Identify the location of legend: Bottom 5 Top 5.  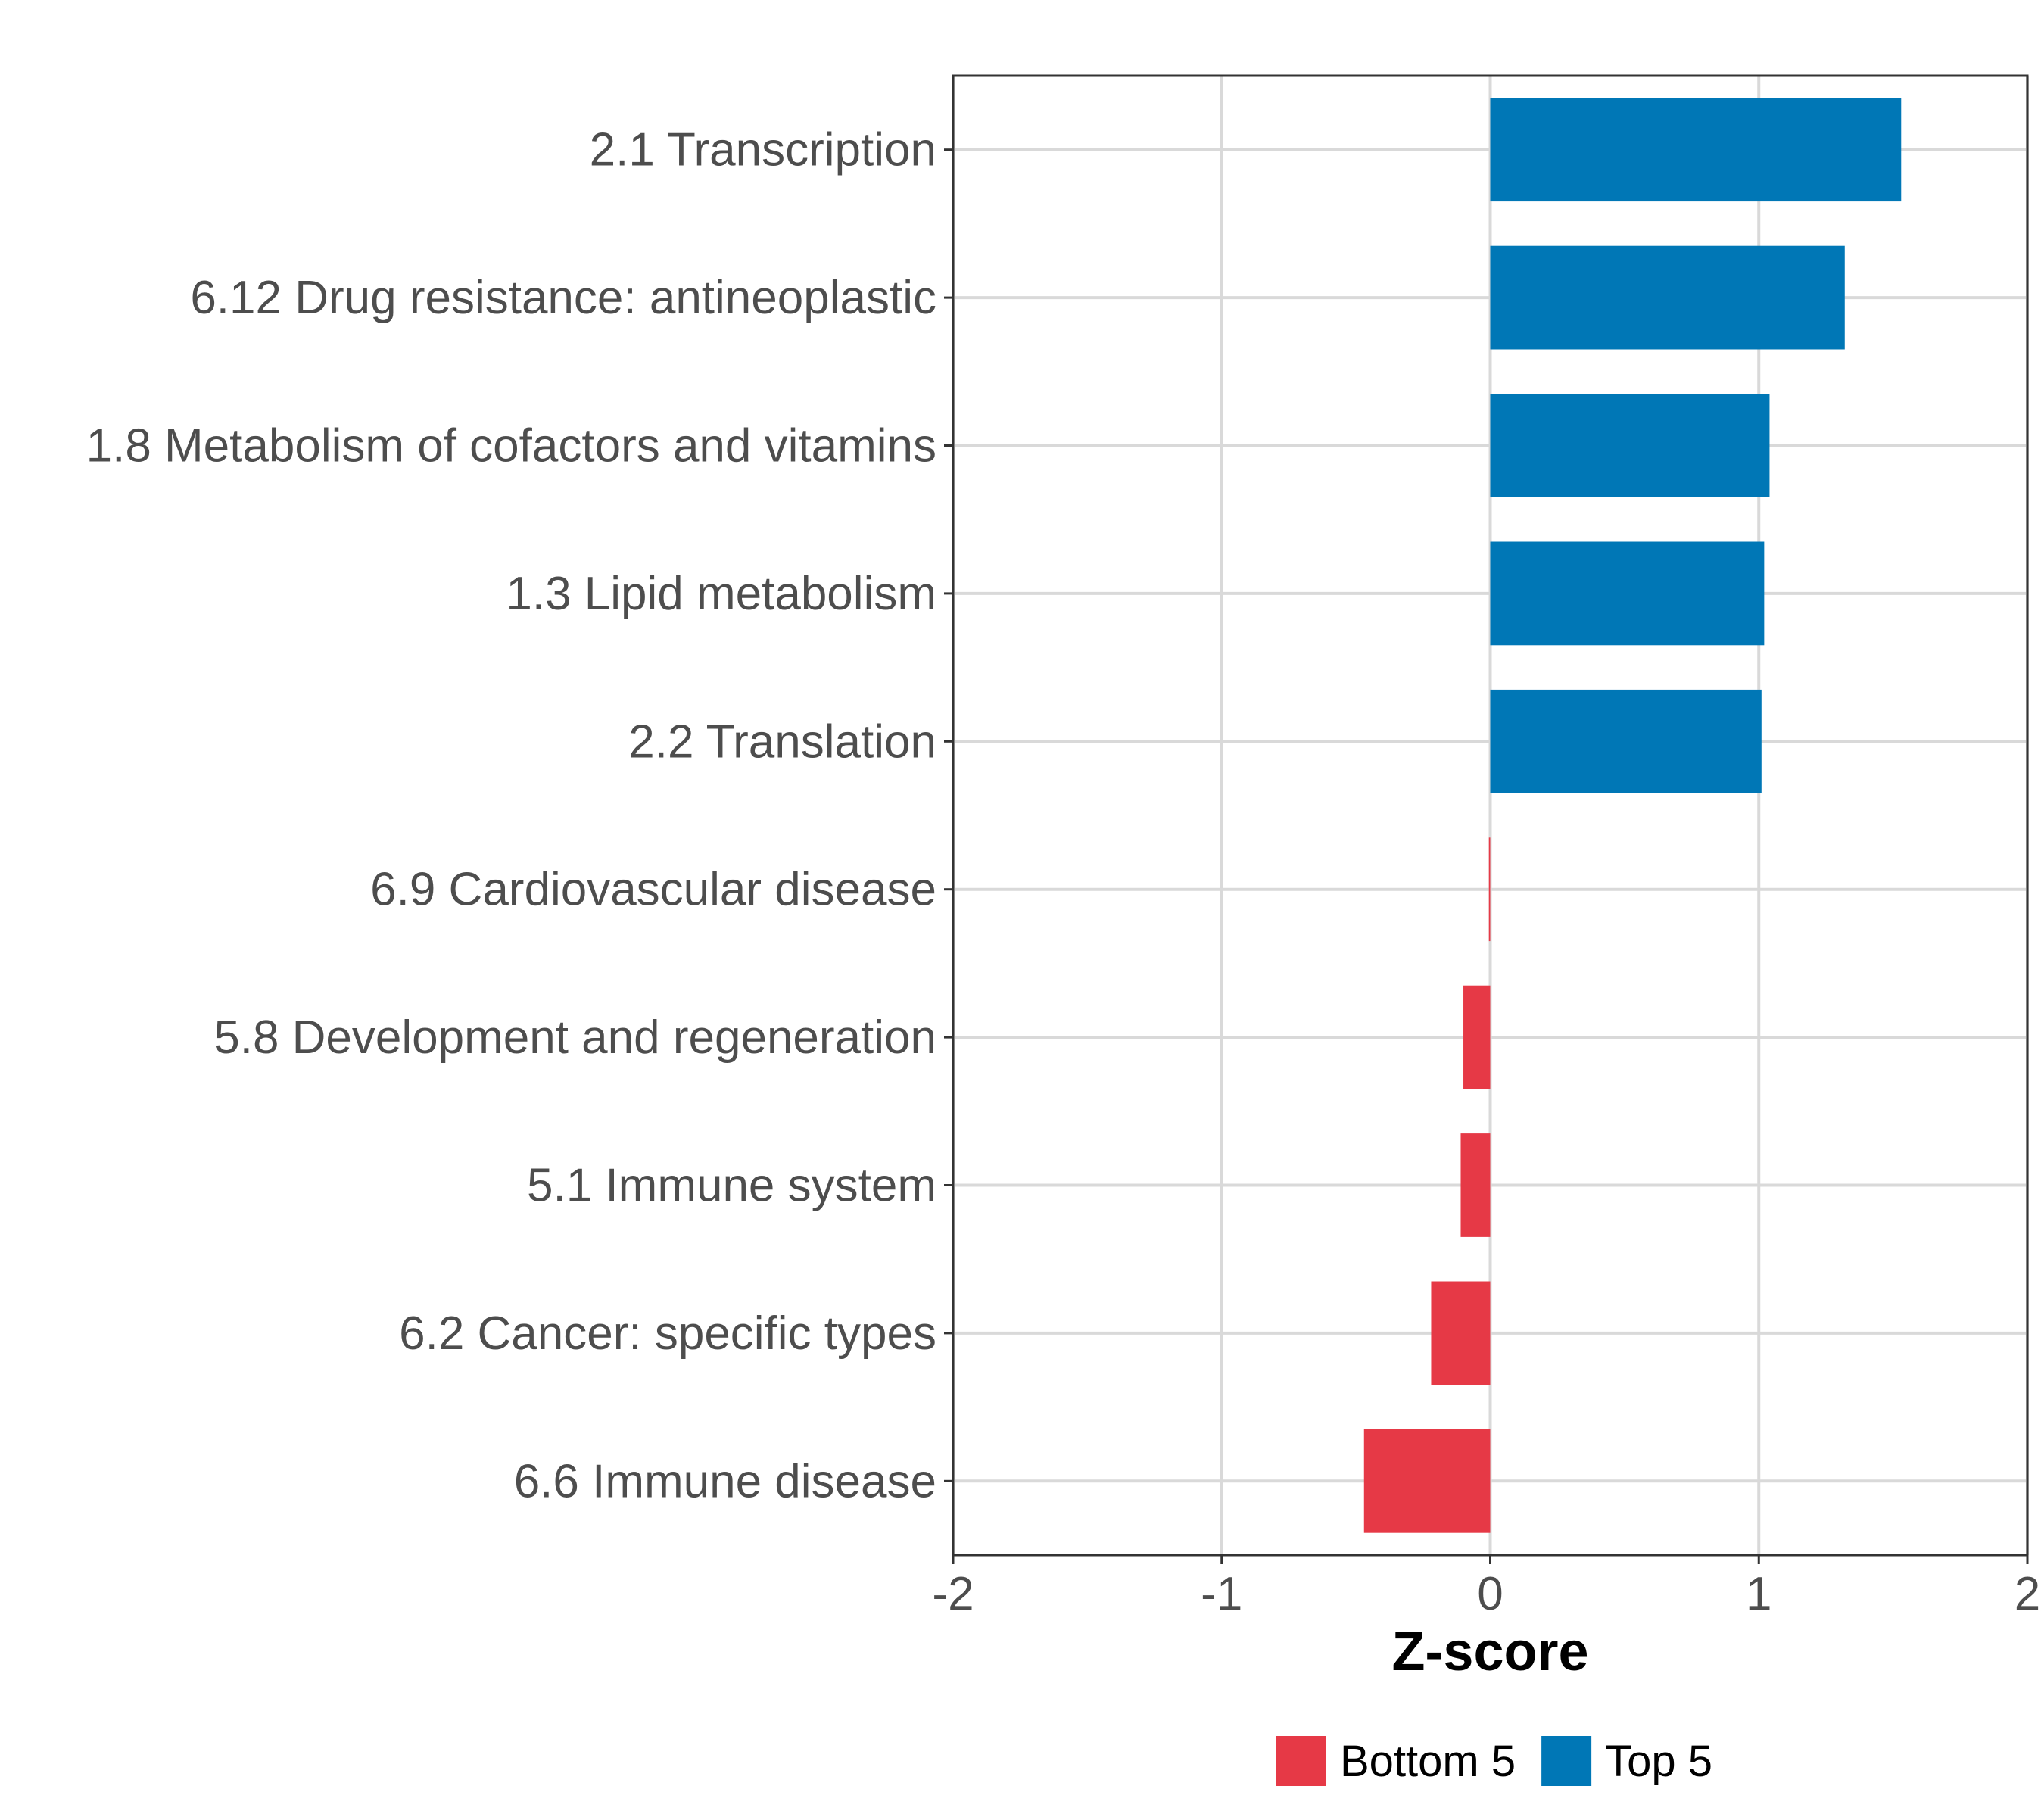
(1494, 1761).